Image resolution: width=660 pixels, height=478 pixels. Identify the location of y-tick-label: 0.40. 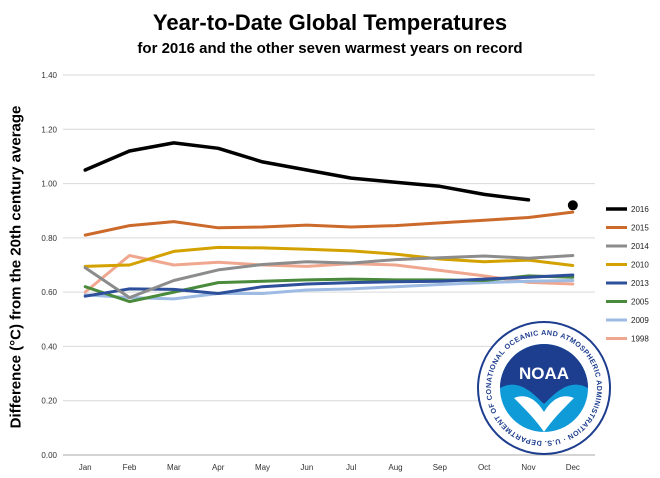
(49, 346).